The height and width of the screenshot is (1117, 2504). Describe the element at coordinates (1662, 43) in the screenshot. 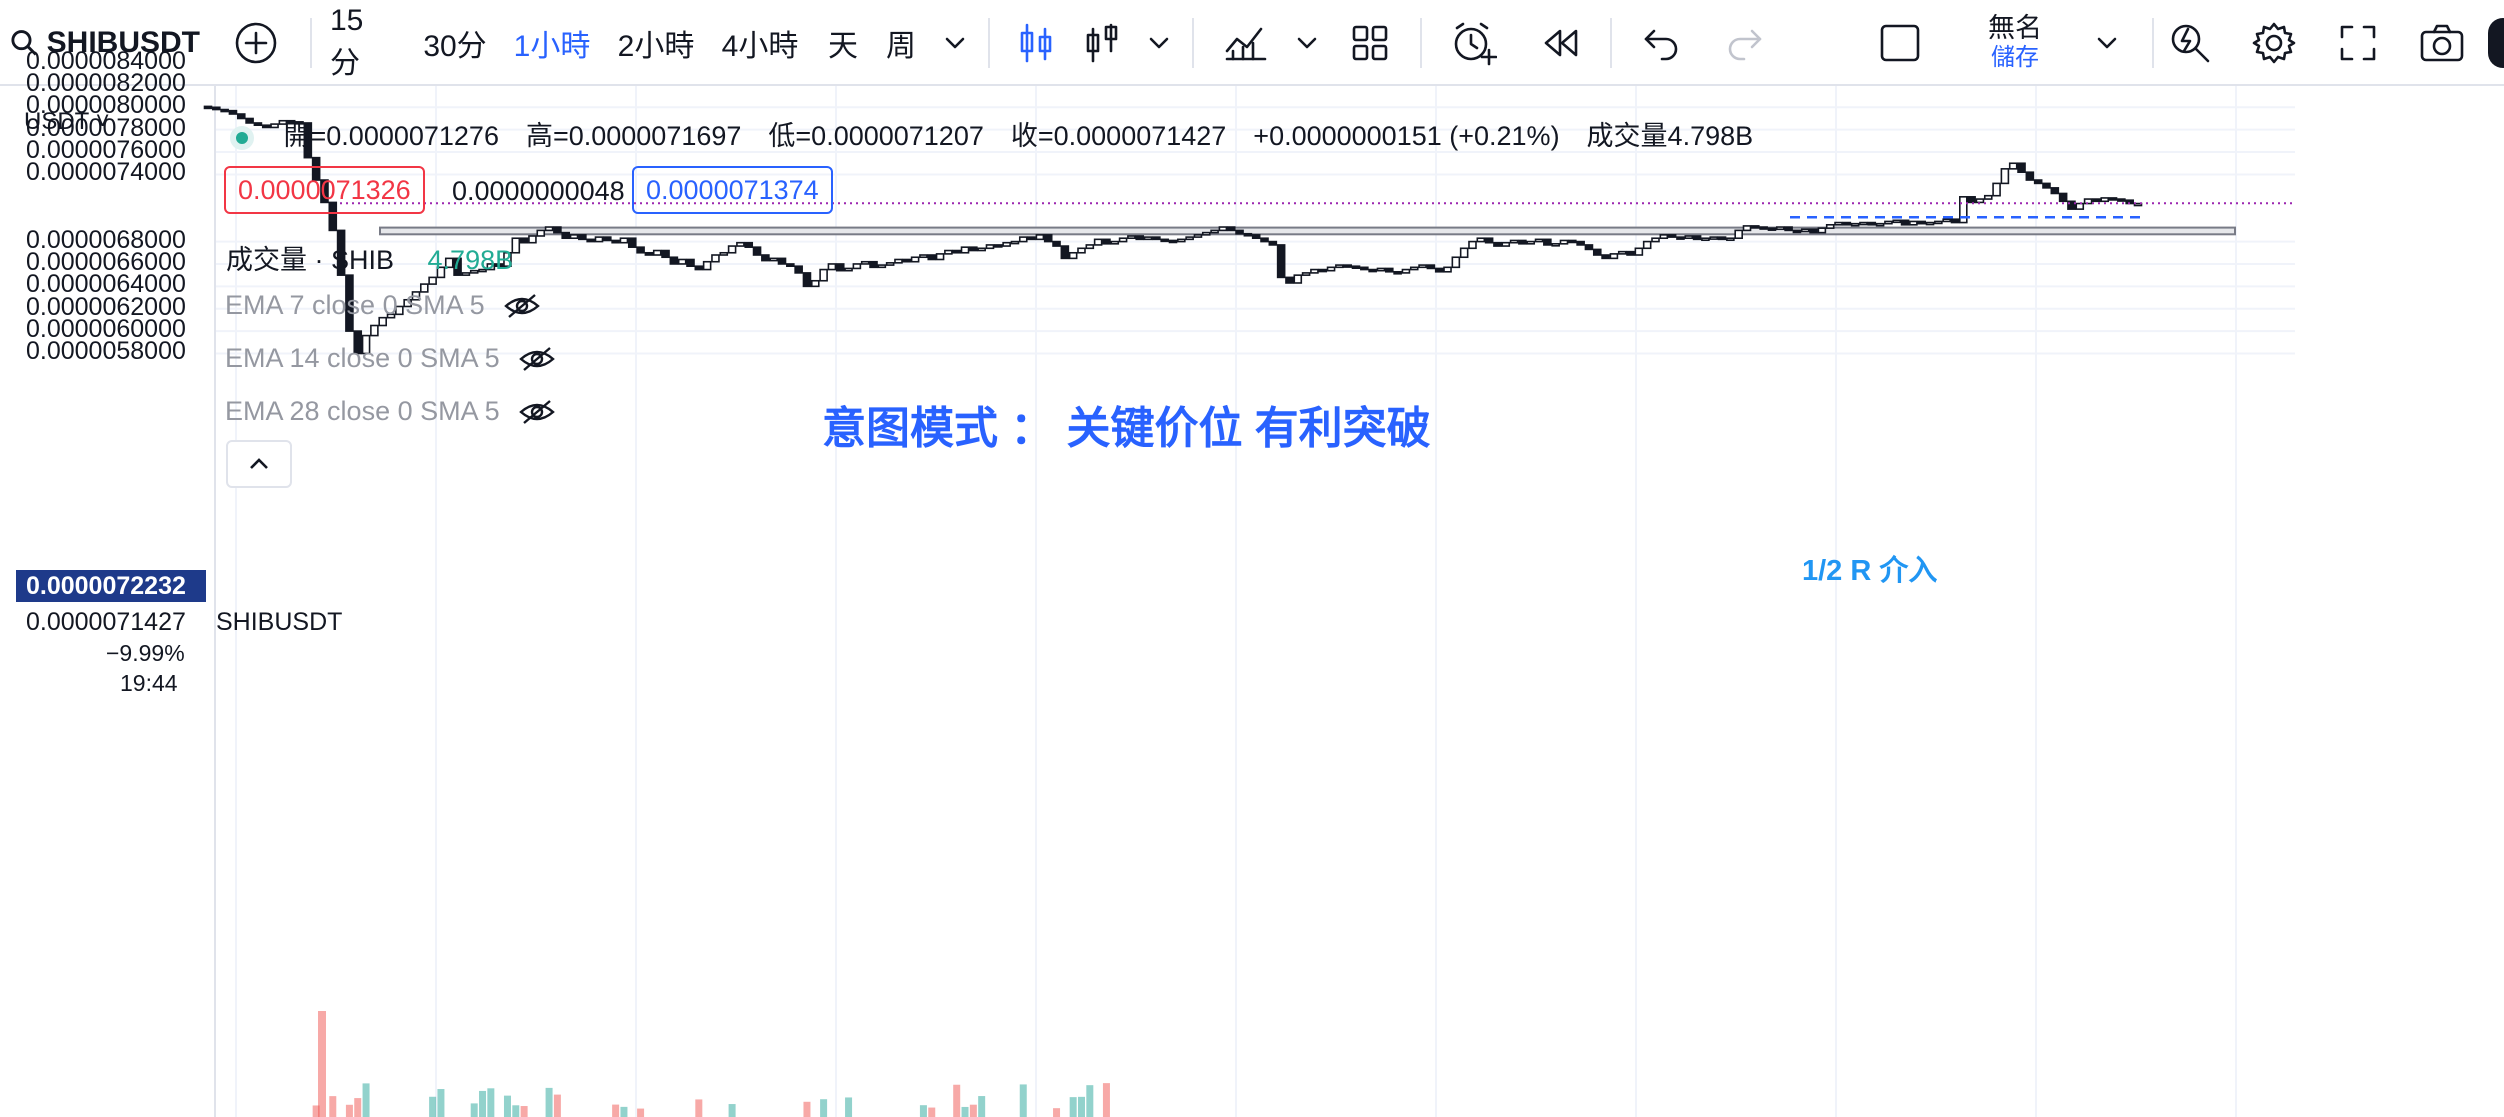

I see `undo-button` at that location.